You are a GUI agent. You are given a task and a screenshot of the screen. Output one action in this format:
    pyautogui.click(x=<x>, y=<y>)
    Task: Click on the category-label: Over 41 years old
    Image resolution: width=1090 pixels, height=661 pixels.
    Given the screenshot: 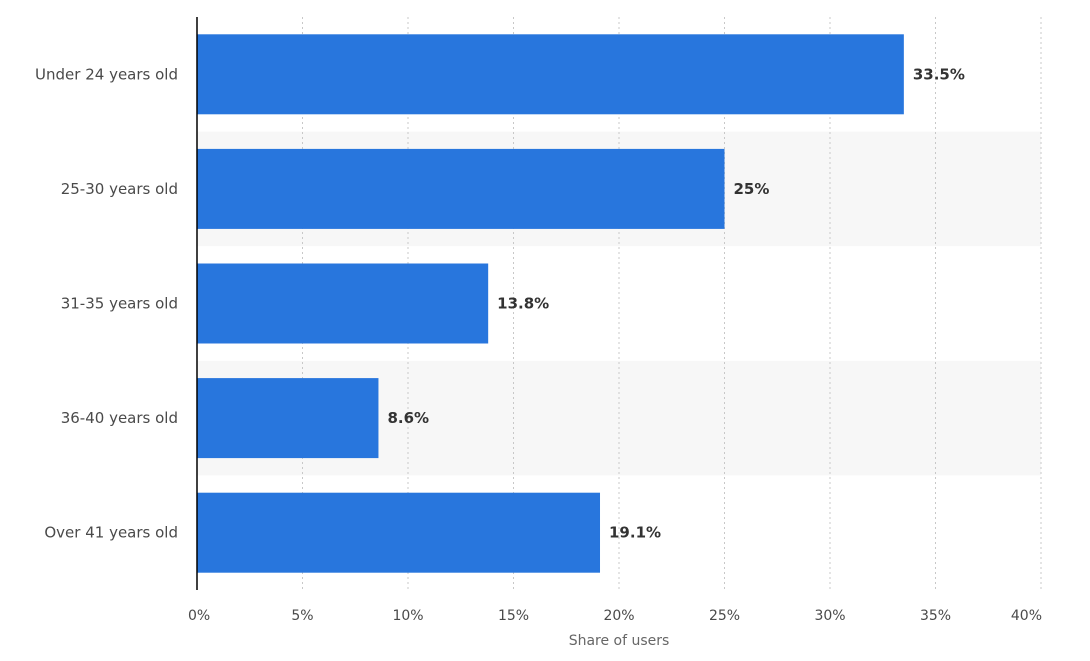 What is the action you would take?
    pyautogui.click(x=111, y=533)
    